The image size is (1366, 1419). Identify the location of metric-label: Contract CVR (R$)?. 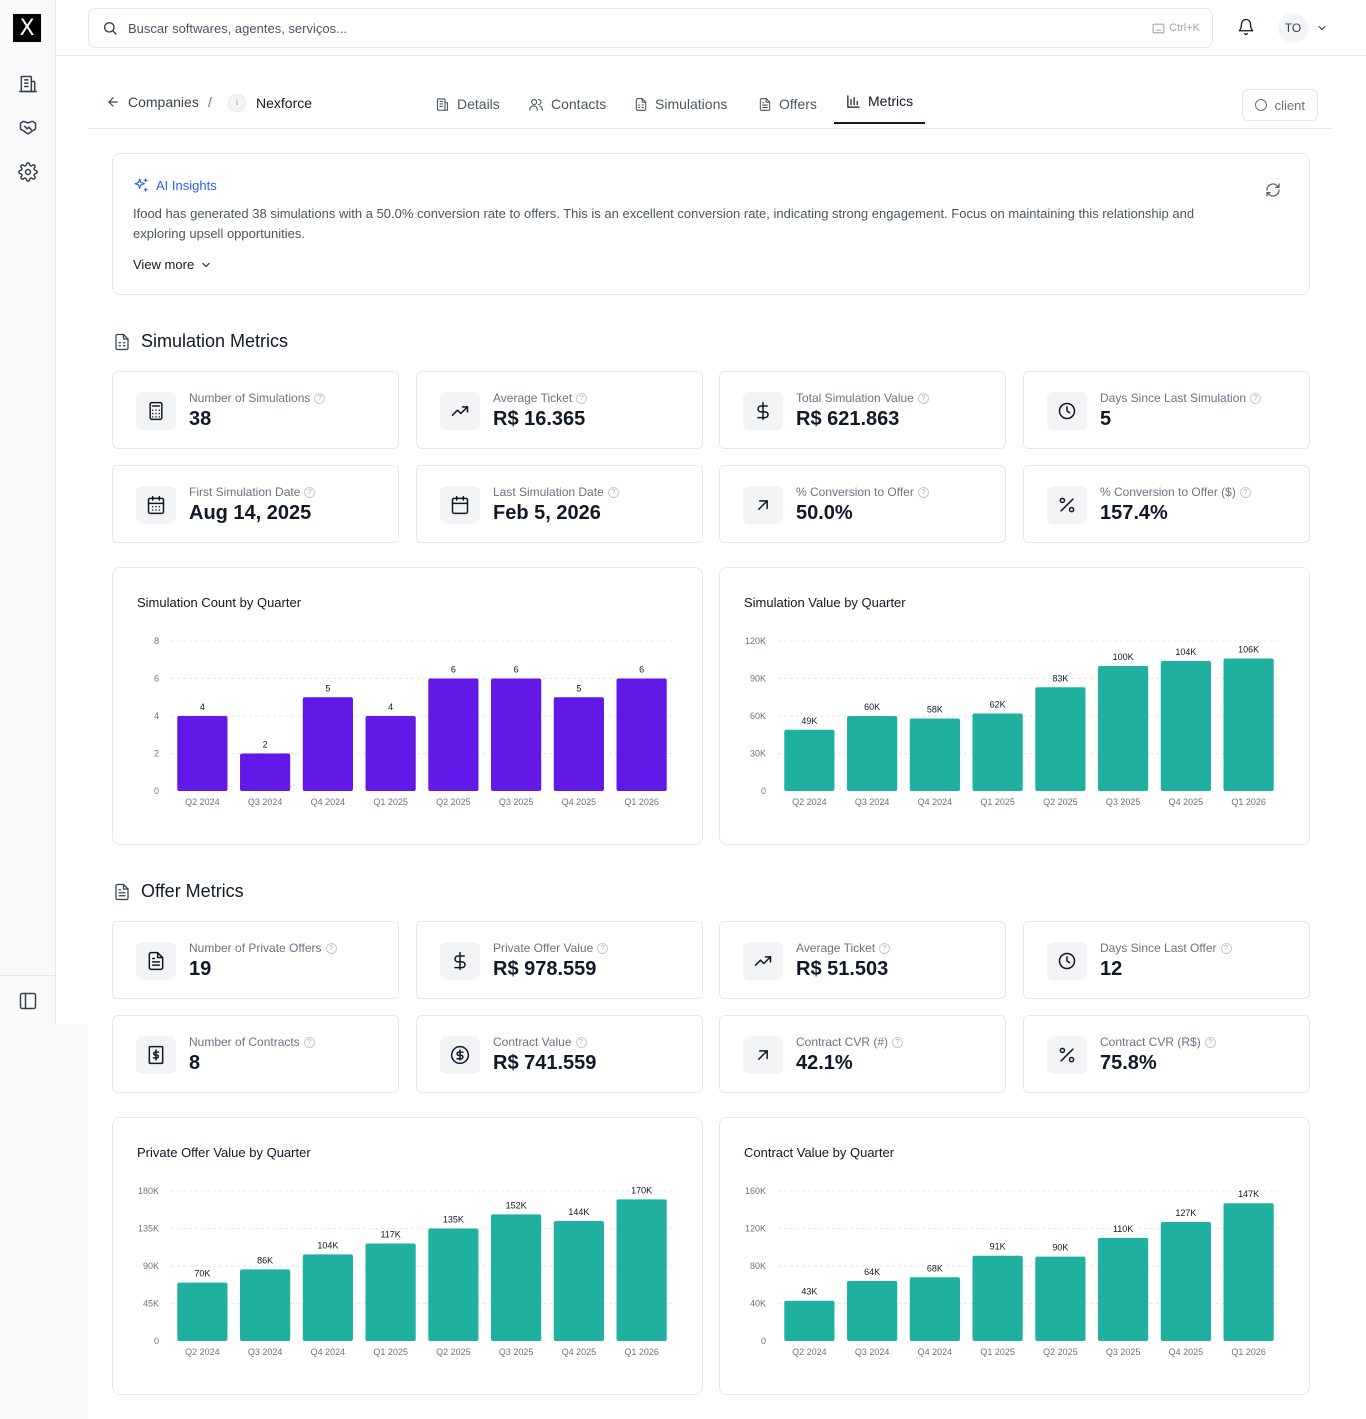
(1158, 1042).